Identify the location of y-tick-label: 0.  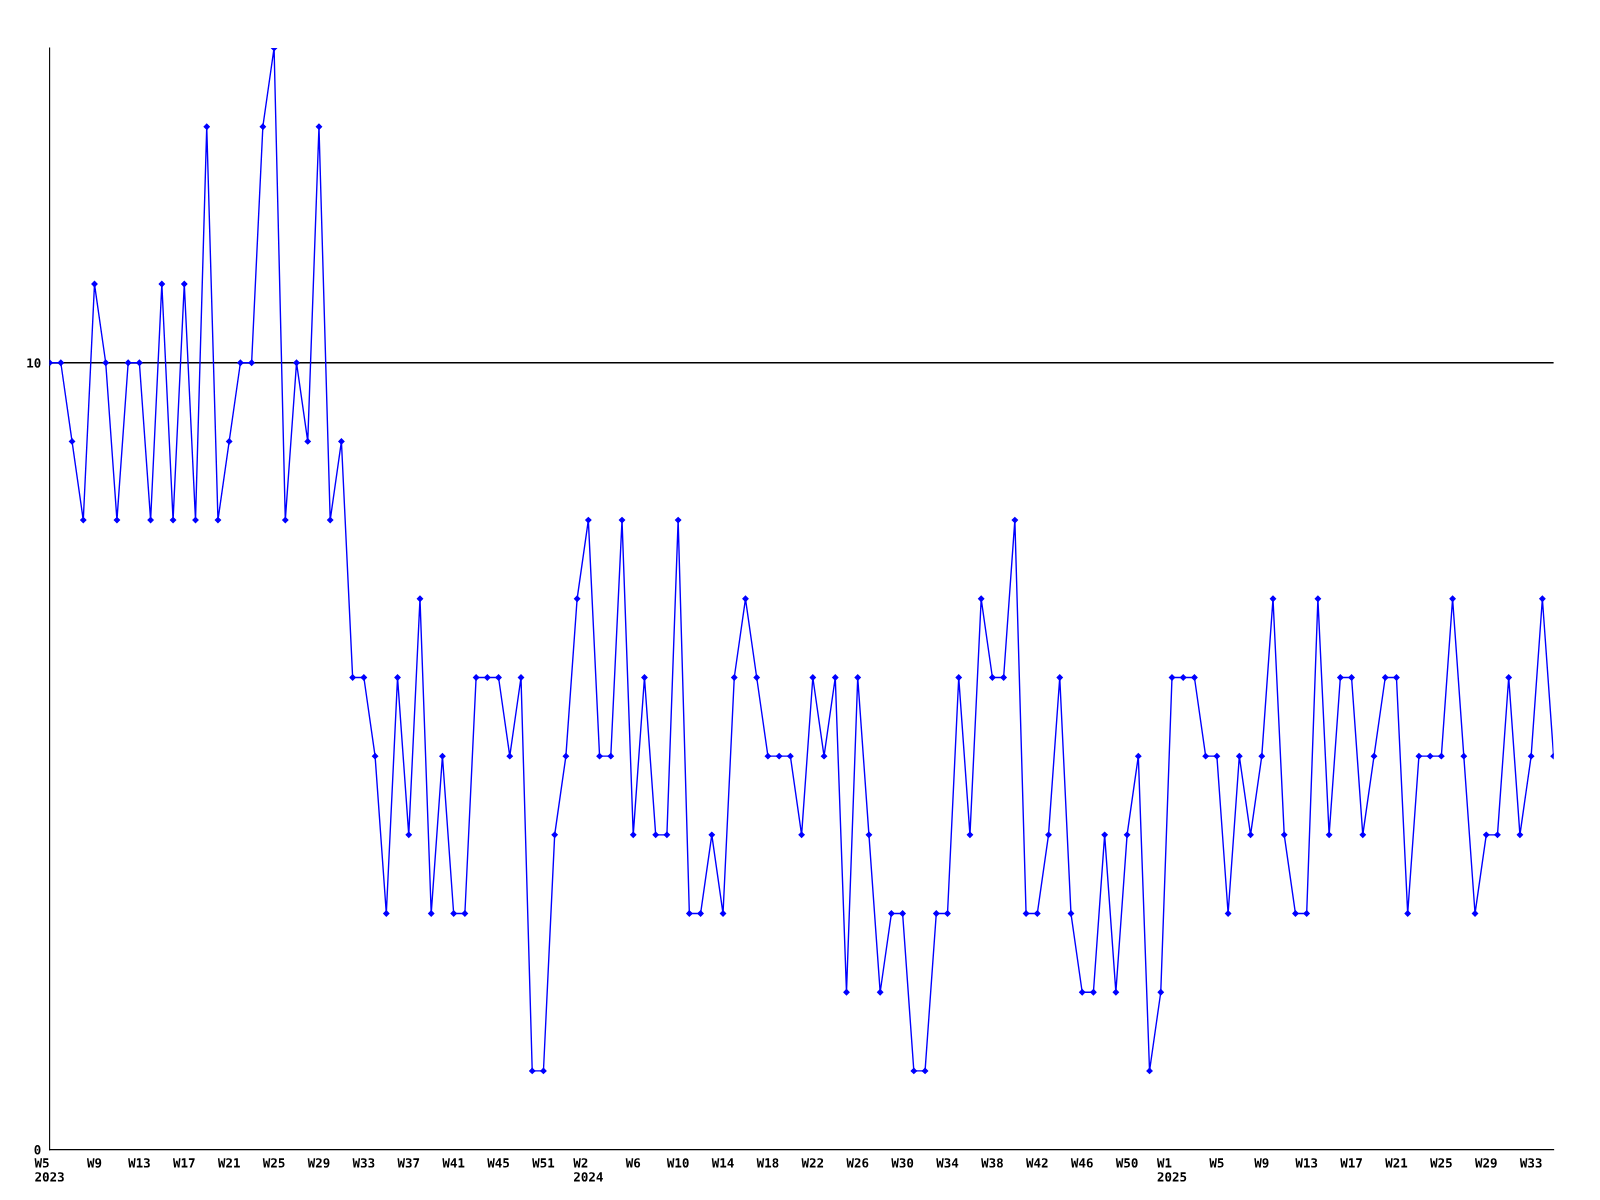
(37, 1150).